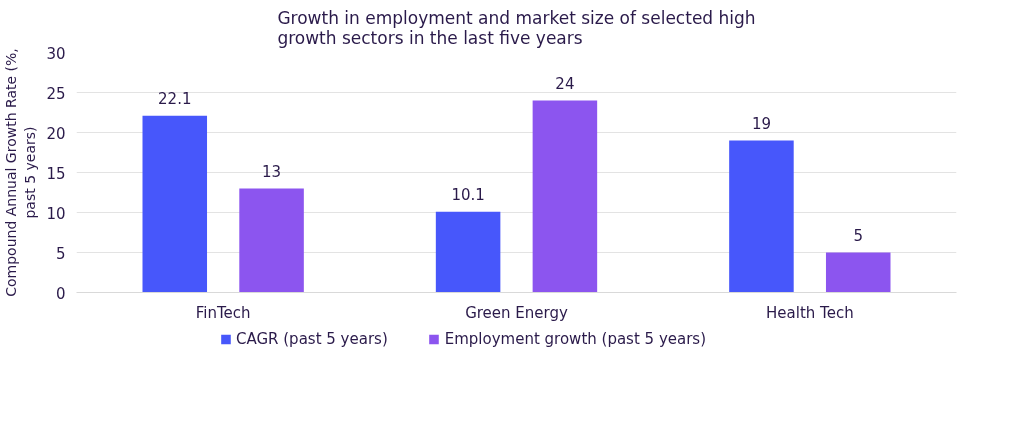  What do you see at coordinates (311, 339) in the screenshot?
I see `legend-label: CAGR (past 5 years)` at bounding box center [311, 339].